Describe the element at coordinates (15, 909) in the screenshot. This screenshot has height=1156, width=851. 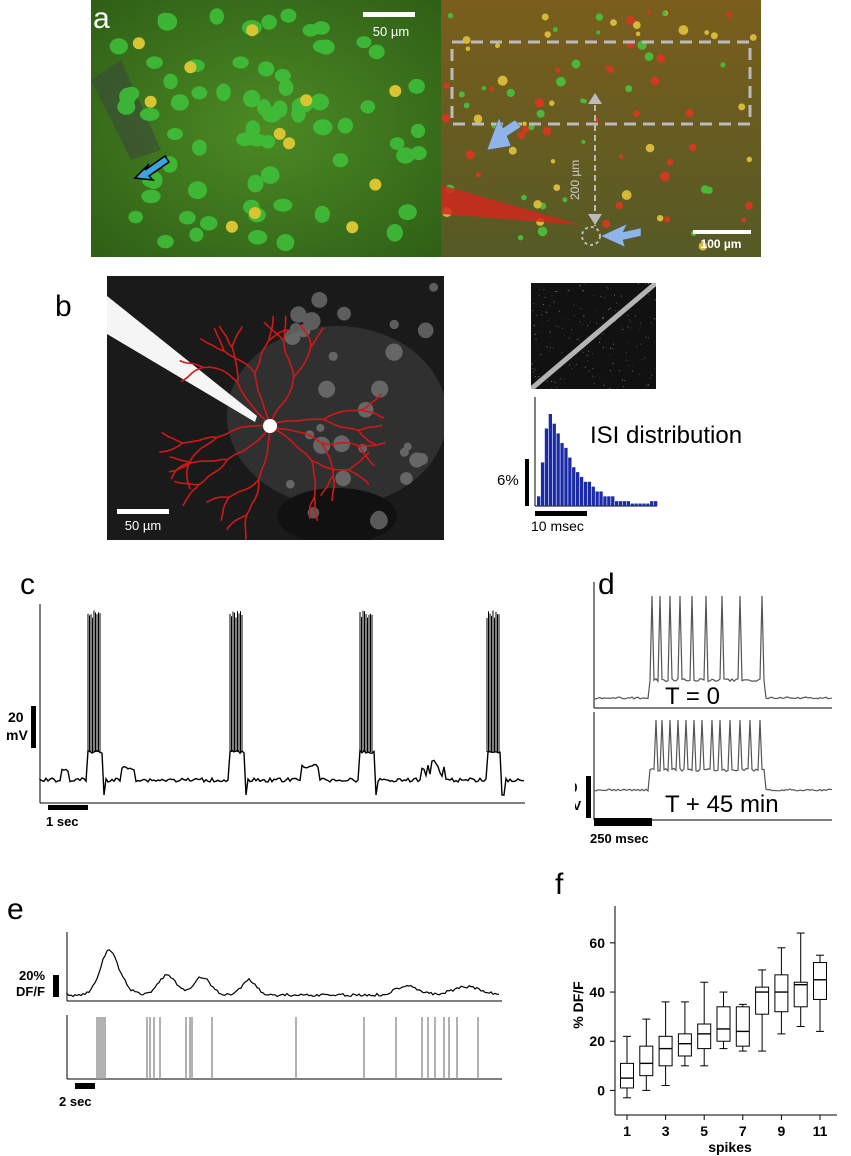
I see `panel-e-letter: e` at that location.